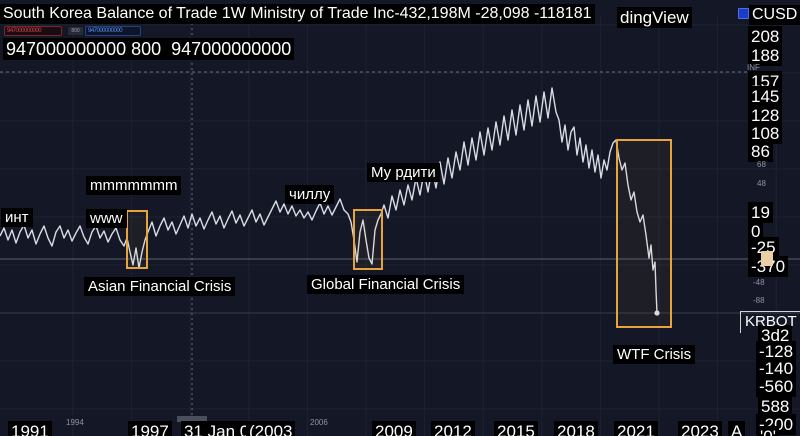  I want to click on crosshair-date-box, so click(192, 419).